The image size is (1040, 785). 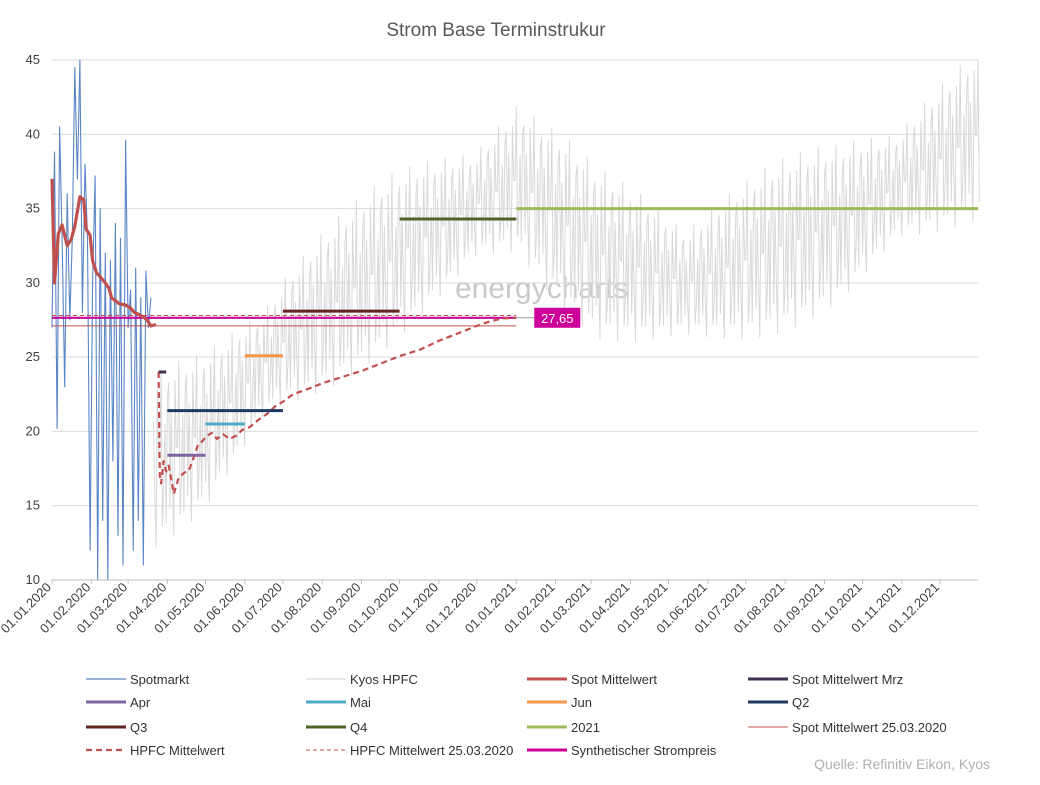 I want to click on series-spotmarkt, so click(x=101, y=320).